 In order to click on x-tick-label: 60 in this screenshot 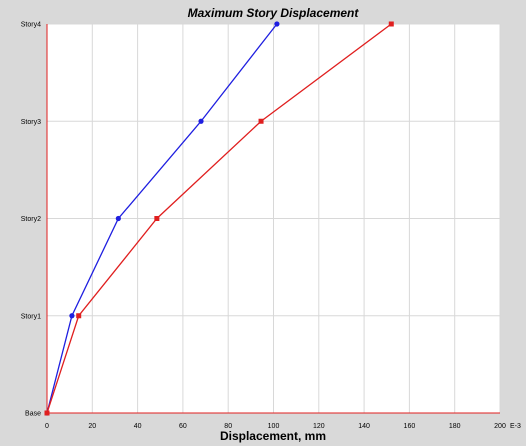, I will do `click(183, 426)`.